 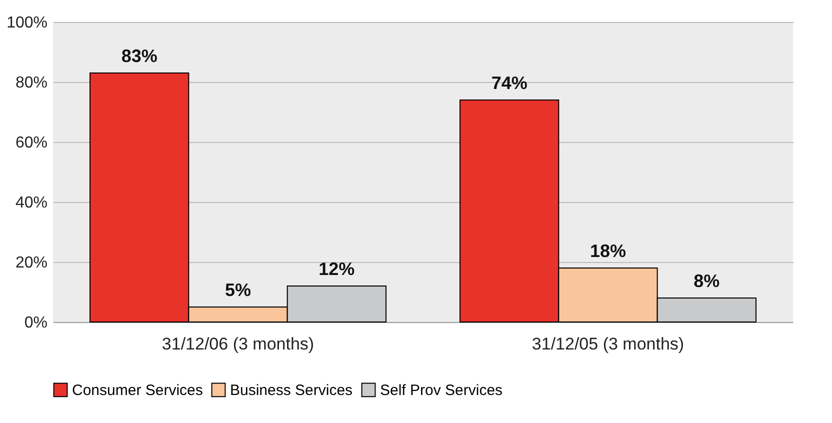 I want to click on legend-label: Self Prov Services, so click(x=441, y=390).